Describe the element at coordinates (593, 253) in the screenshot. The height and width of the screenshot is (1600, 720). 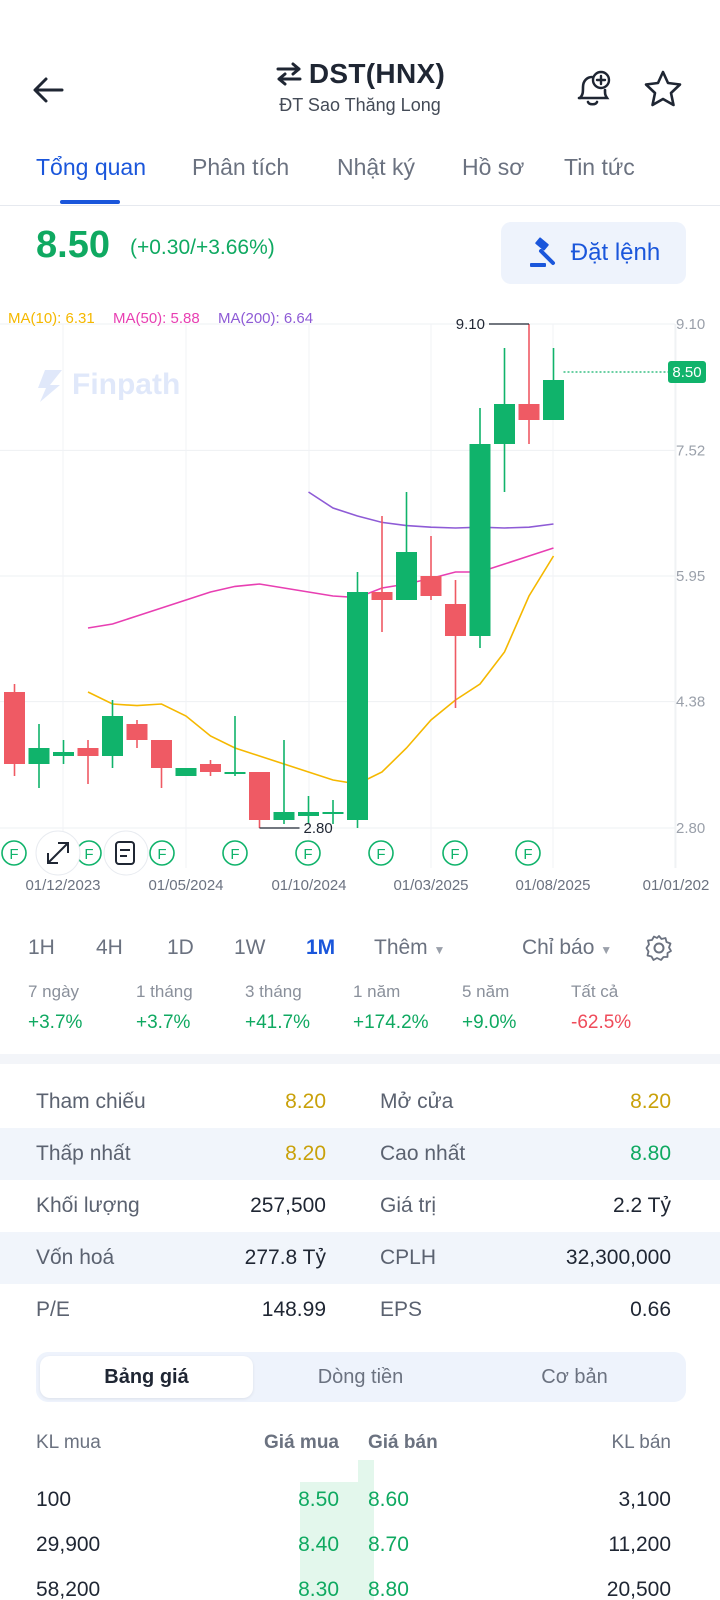
I see `place-order-button: Đặt lệnh` at that location.